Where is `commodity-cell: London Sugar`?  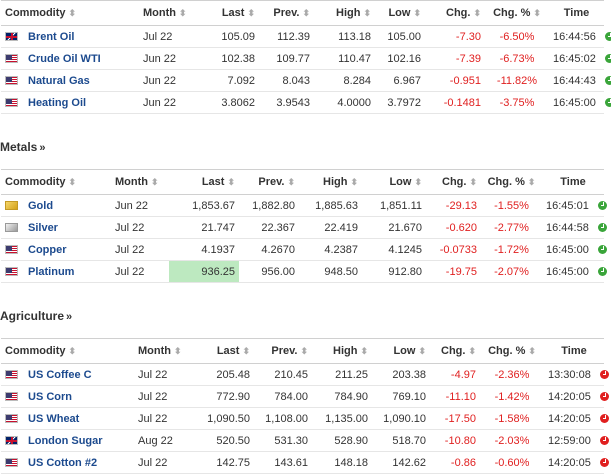
commodity-cell: London Sugar is located at coordinates (67, 440).